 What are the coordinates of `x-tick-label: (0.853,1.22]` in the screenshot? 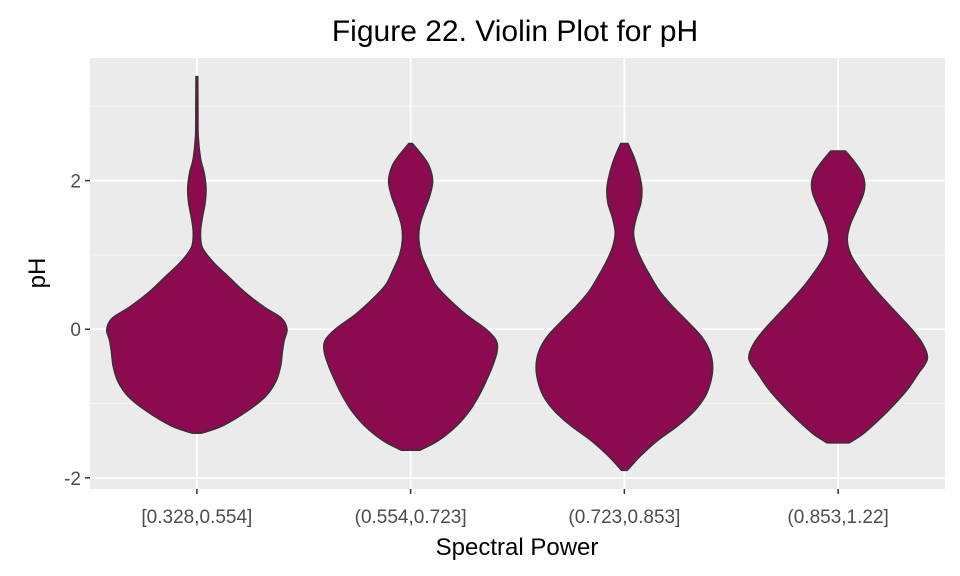 It's located at (837, 517).